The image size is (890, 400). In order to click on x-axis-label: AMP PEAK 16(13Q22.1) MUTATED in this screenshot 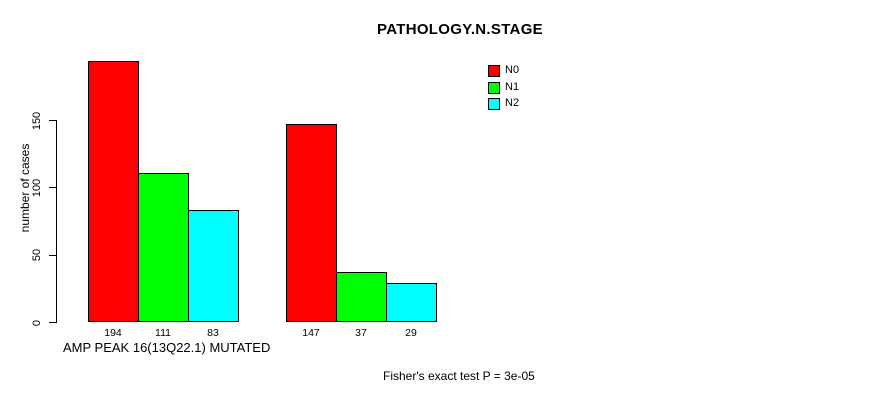, I will do `click(167, 347)`.